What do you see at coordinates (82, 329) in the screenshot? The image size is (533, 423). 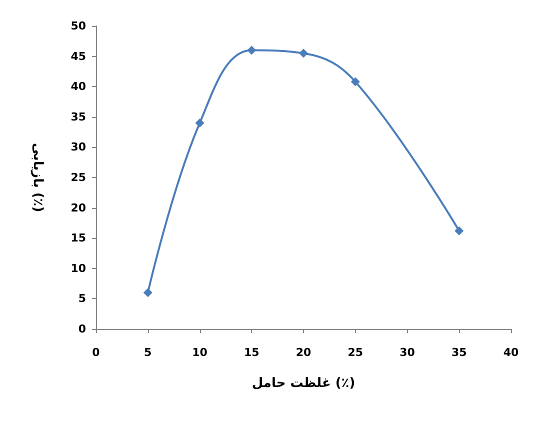 I see `y-tick-label: 0` at bounding box center [82, 329].